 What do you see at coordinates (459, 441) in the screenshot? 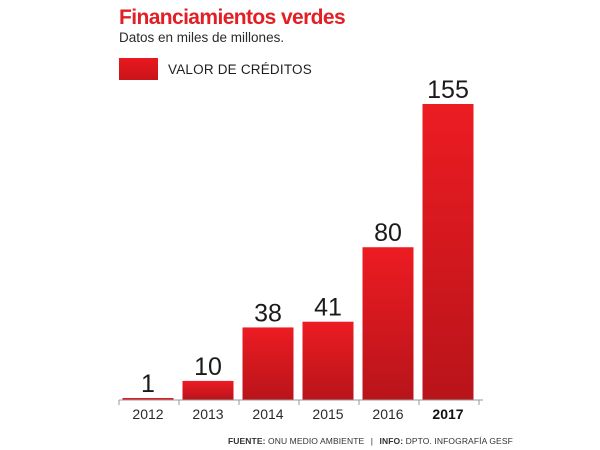
I see `info-text: DPTO. INFOGRAFÍA GESF` at bounding box center [459, 441].